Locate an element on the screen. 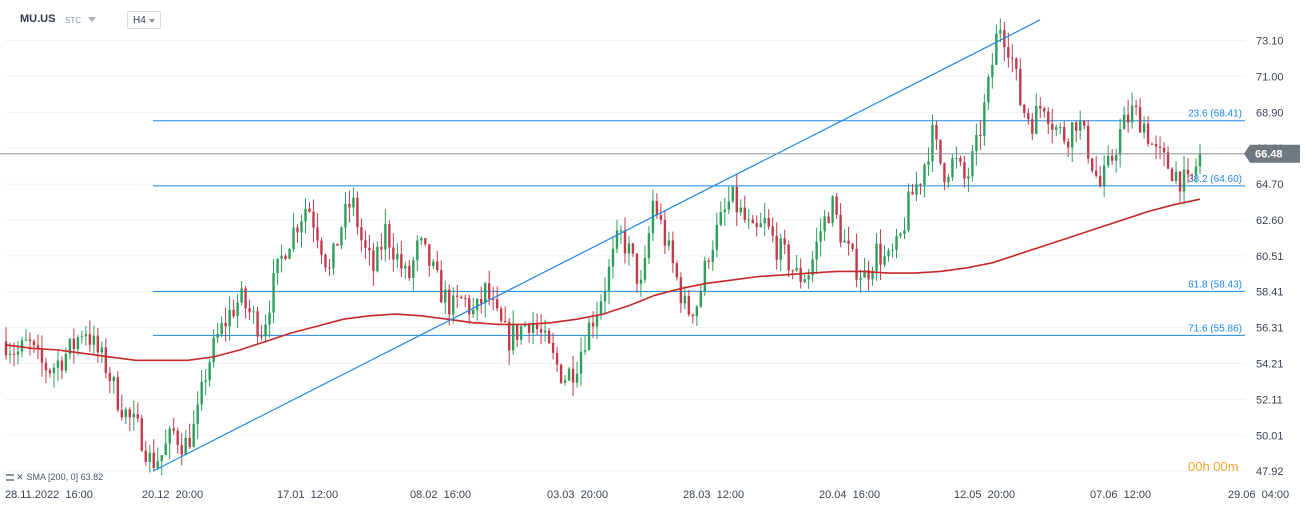 The width and height of the screenshot is (1314, 511). symbol-label: MU.US is located at coordinates (38, 19).